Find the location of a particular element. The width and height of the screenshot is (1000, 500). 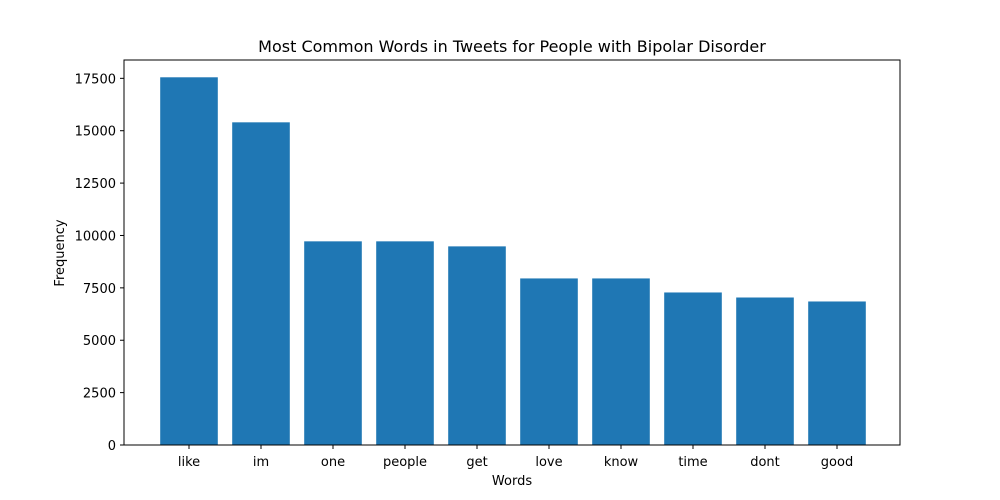

y-tick-label-2500: 2500 is located at coordinates (99, 394).